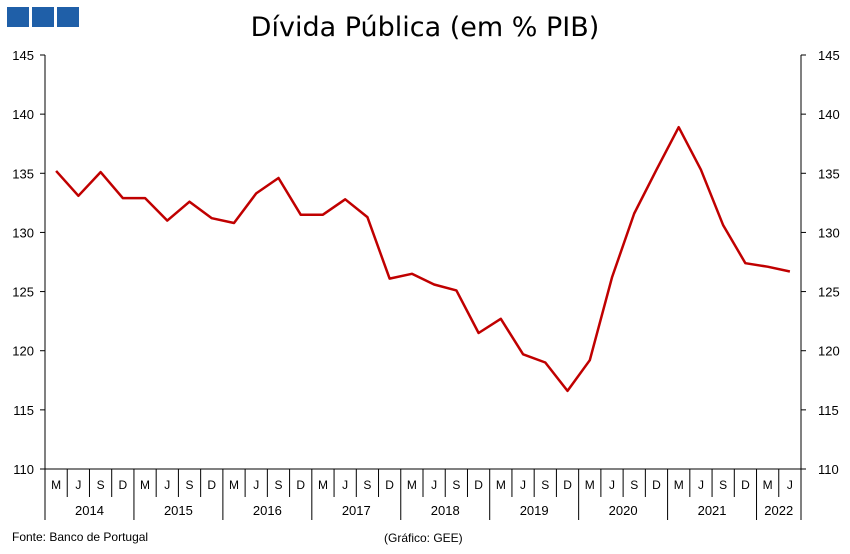  What do you see at coordinates (89, 510) in the screenshot?
I see `year-label: 2014` at bounding box center [89, 510].